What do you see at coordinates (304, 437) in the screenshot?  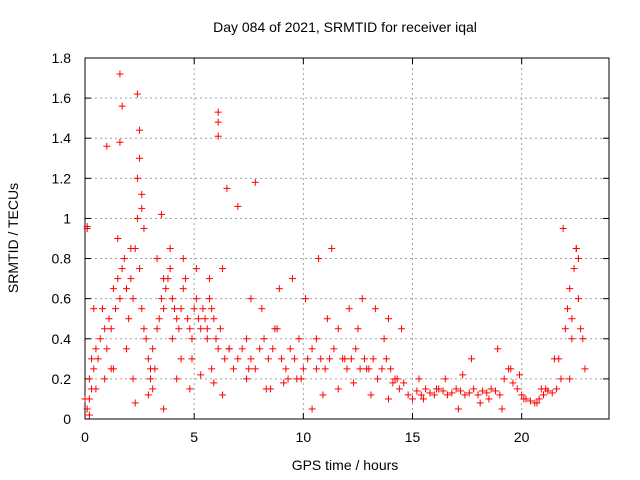 I see `x-tick-label: 10` at bounding box center [304, 437].